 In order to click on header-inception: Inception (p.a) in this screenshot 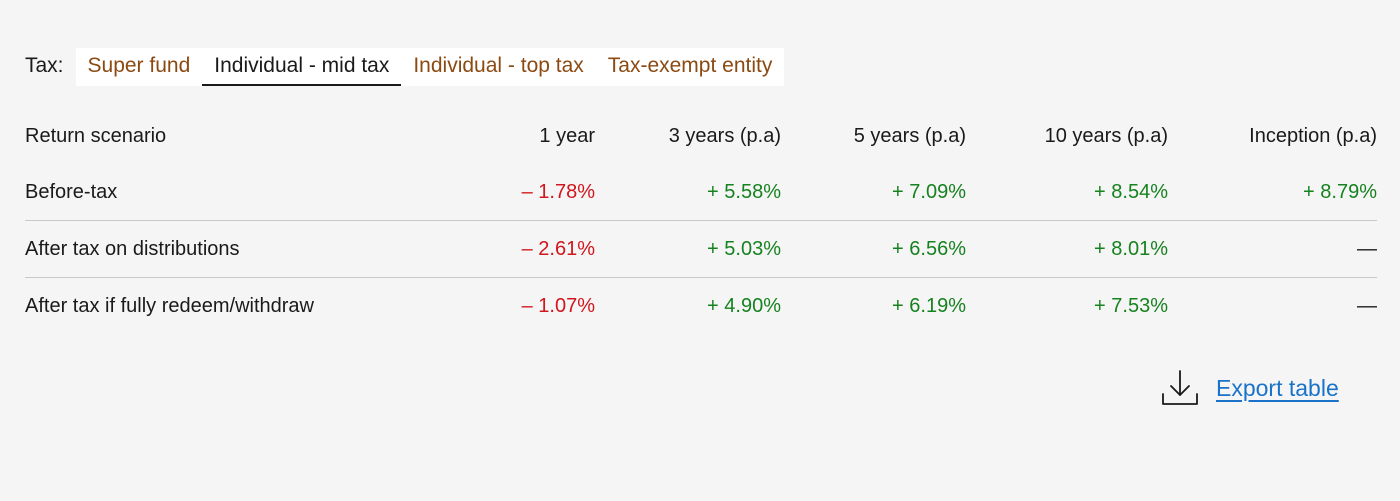, I will do `click(1313, 135)`.